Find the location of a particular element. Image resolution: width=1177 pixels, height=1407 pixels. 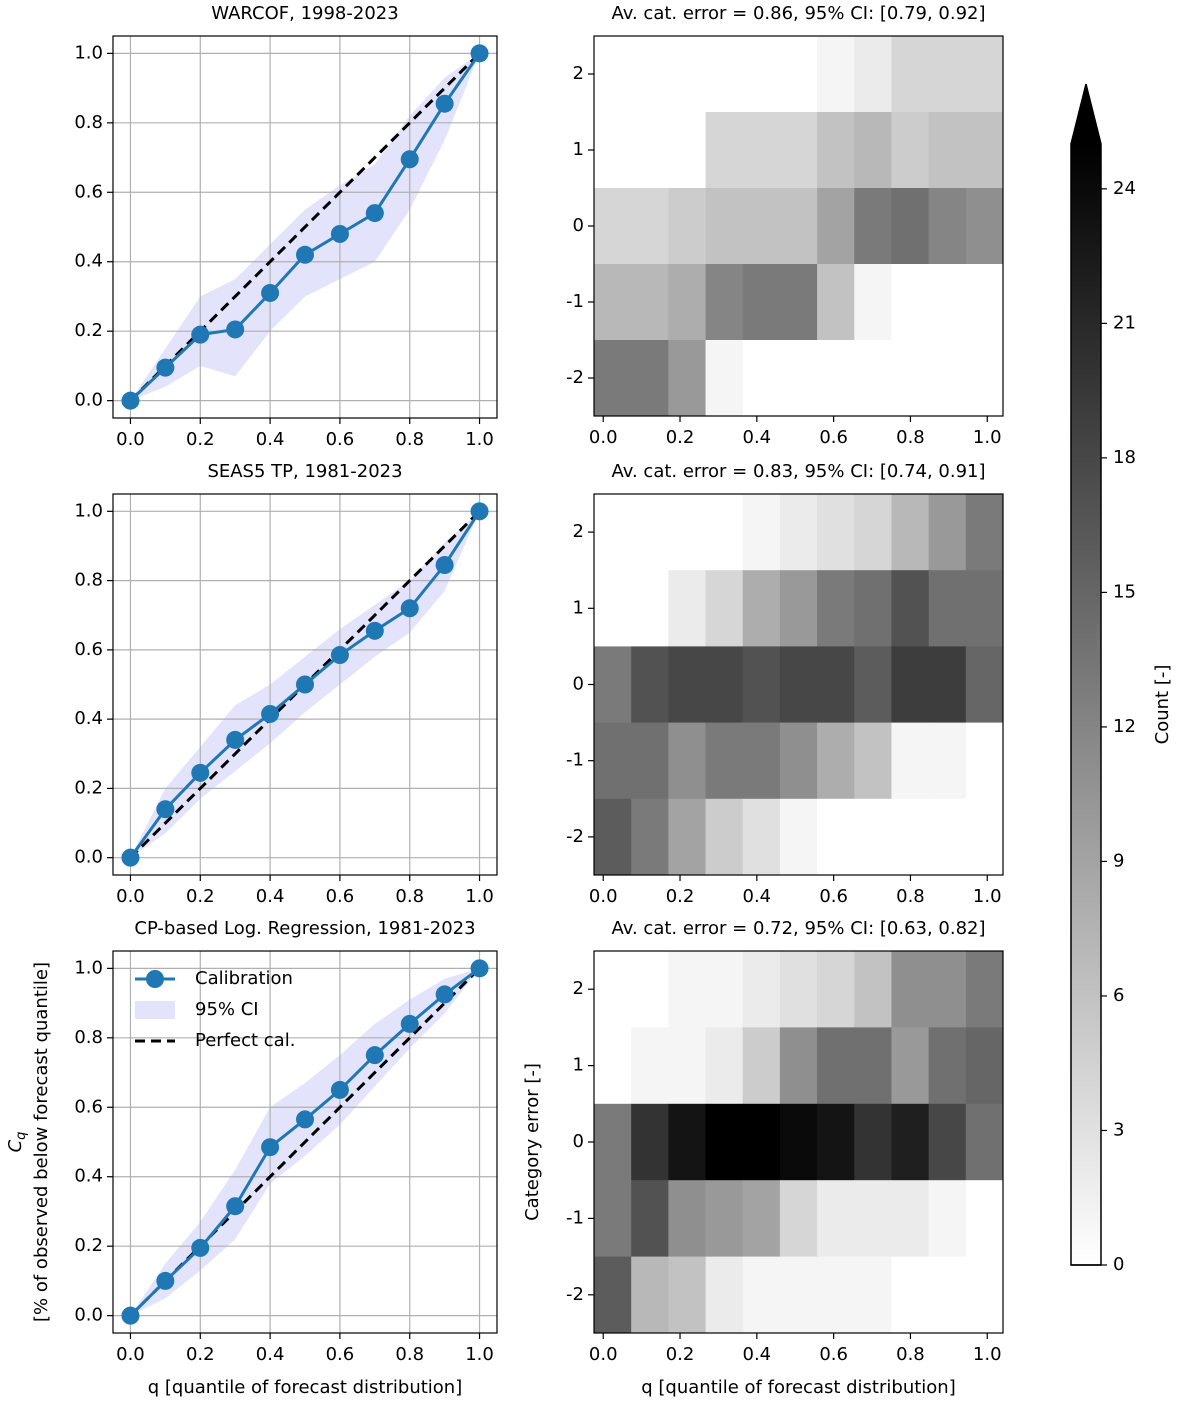

y-axis-symbol-sub: q is located at coordinates (21, 1136).